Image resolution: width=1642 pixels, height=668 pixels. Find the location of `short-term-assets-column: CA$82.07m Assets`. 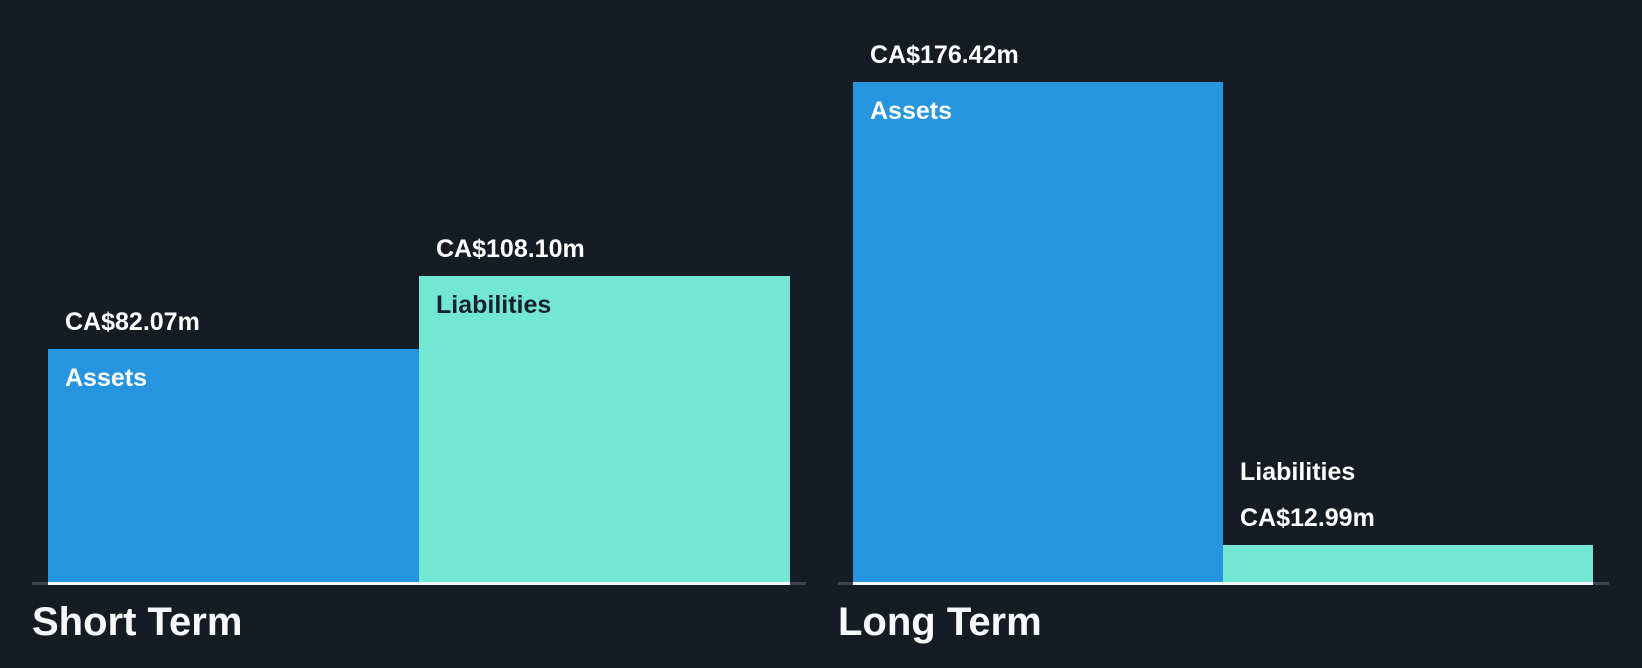

short-term-assets-column: CA$82.07m Assets is located at coordinates (233, 444).